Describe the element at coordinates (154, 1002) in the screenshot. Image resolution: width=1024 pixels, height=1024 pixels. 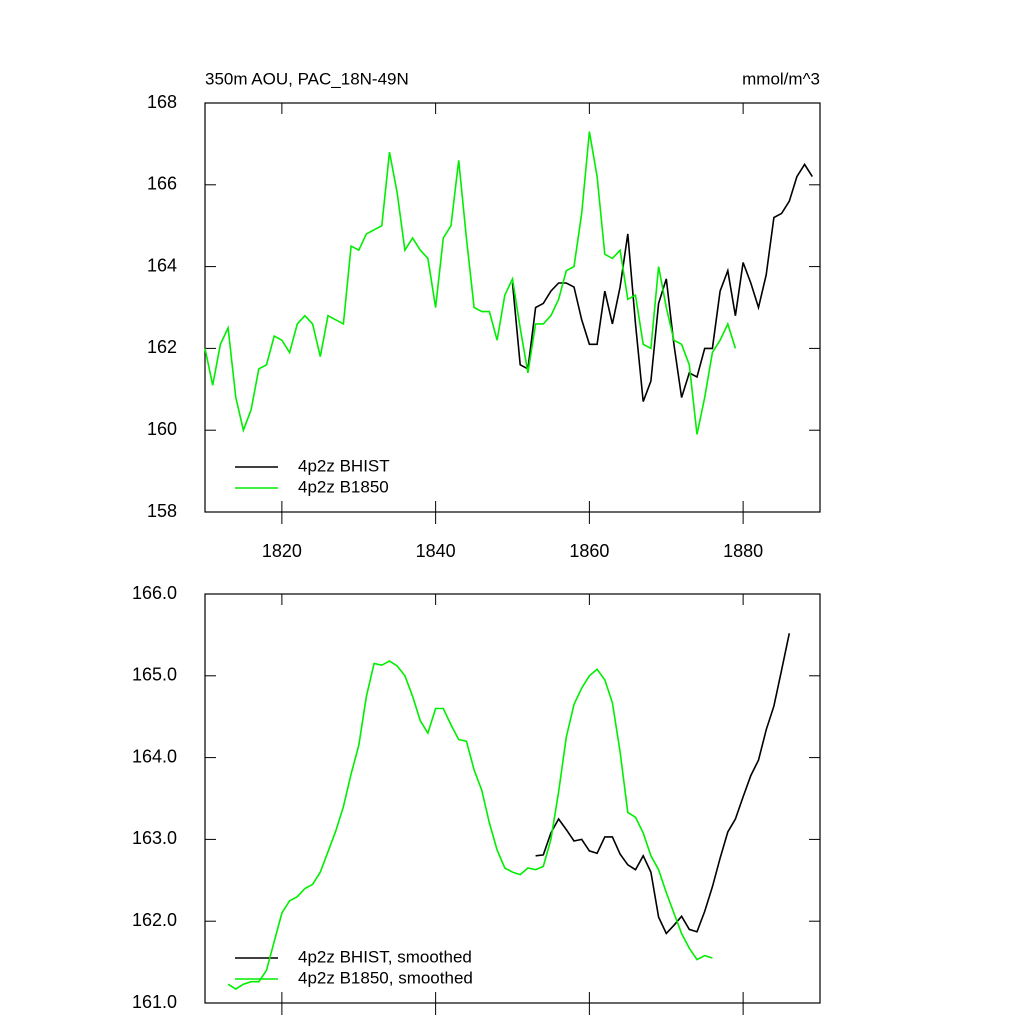
I see `y-tick-label: 161.0` at that location.